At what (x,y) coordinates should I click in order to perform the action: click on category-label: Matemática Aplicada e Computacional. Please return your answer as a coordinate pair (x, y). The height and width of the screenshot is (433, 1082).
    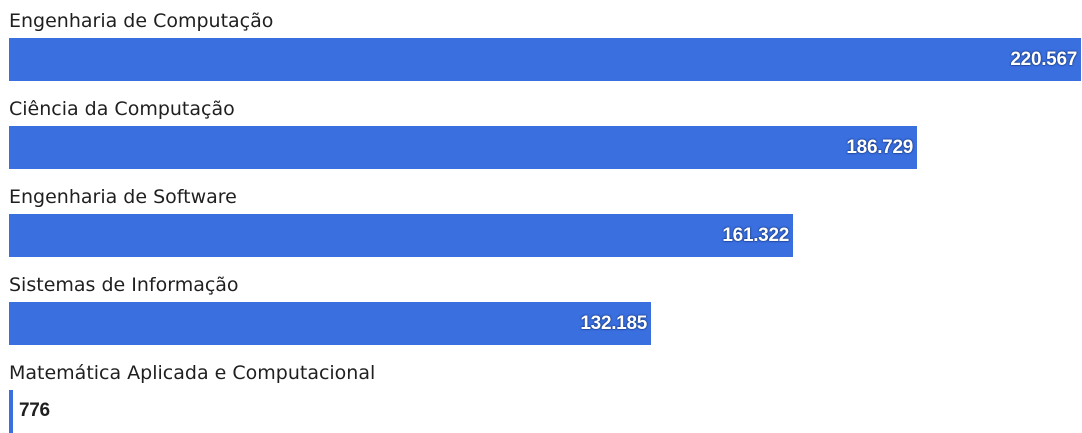
    Looking at the image, I should click on (192, 373).